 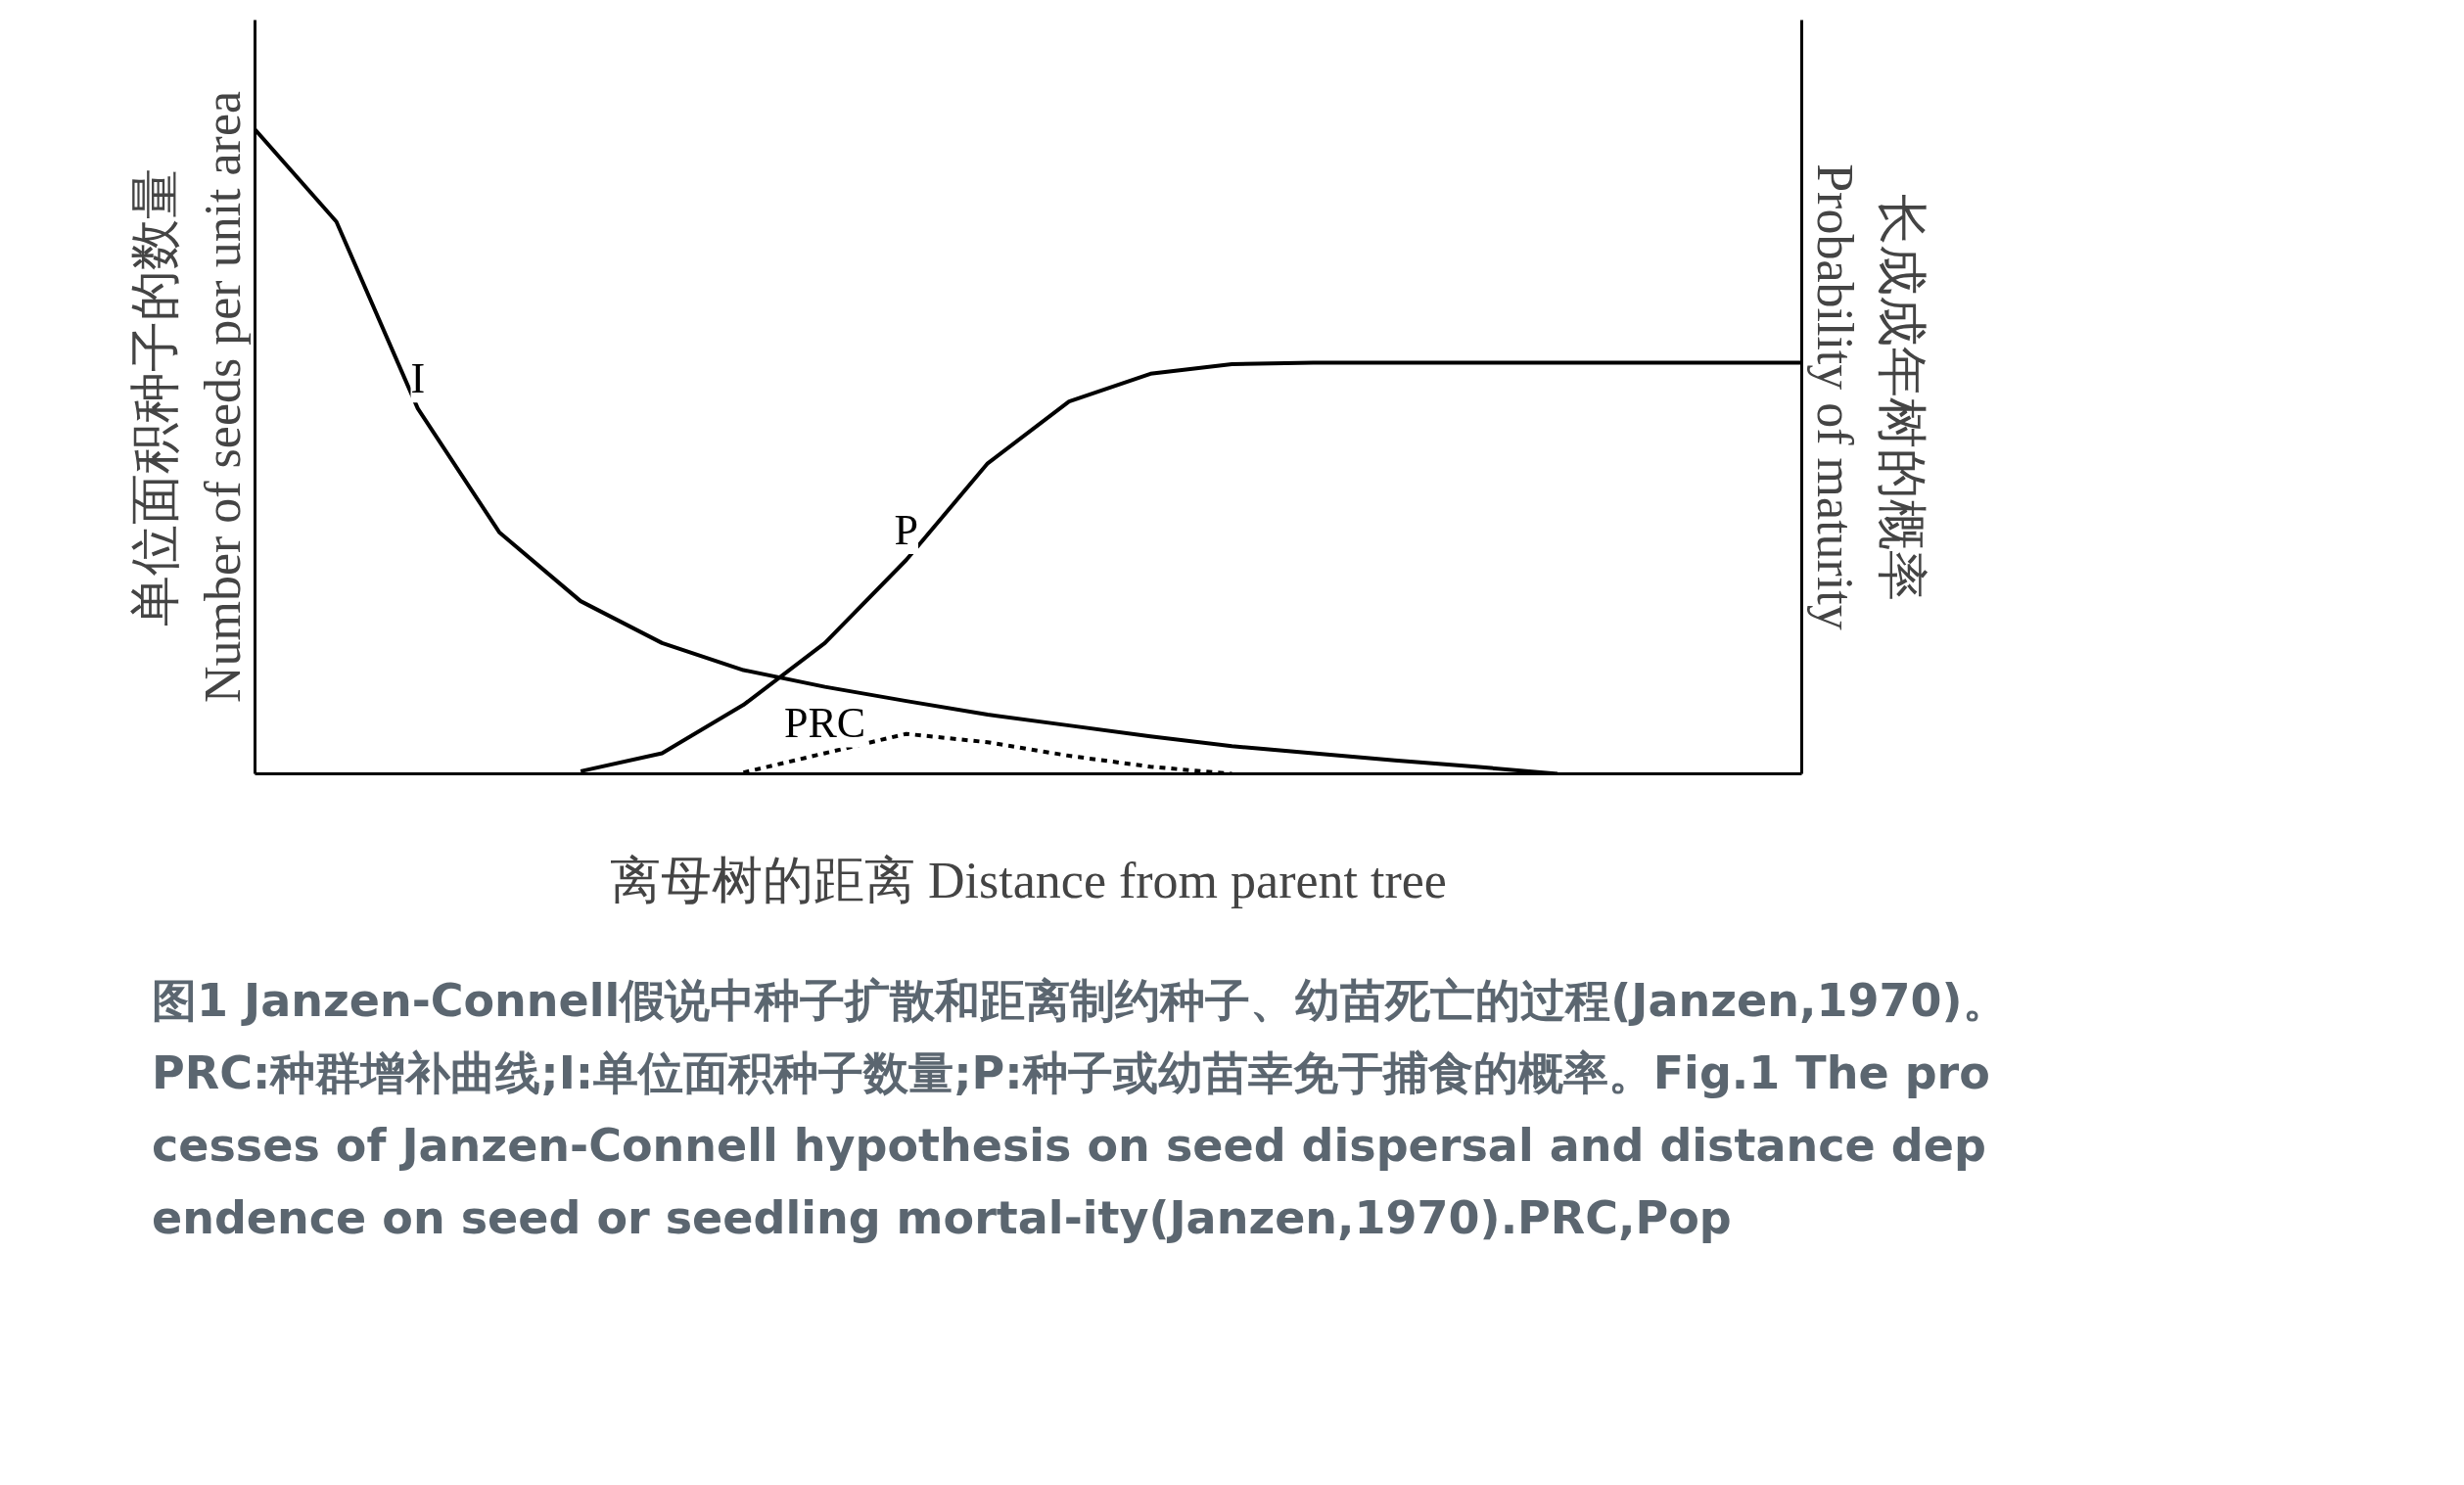 What do you see at coordinates (1028, 880) in the screenshot?
I see `x-axis-title: 离母树的距离 Distance from parent tree` at bounding box center [1028, 880].